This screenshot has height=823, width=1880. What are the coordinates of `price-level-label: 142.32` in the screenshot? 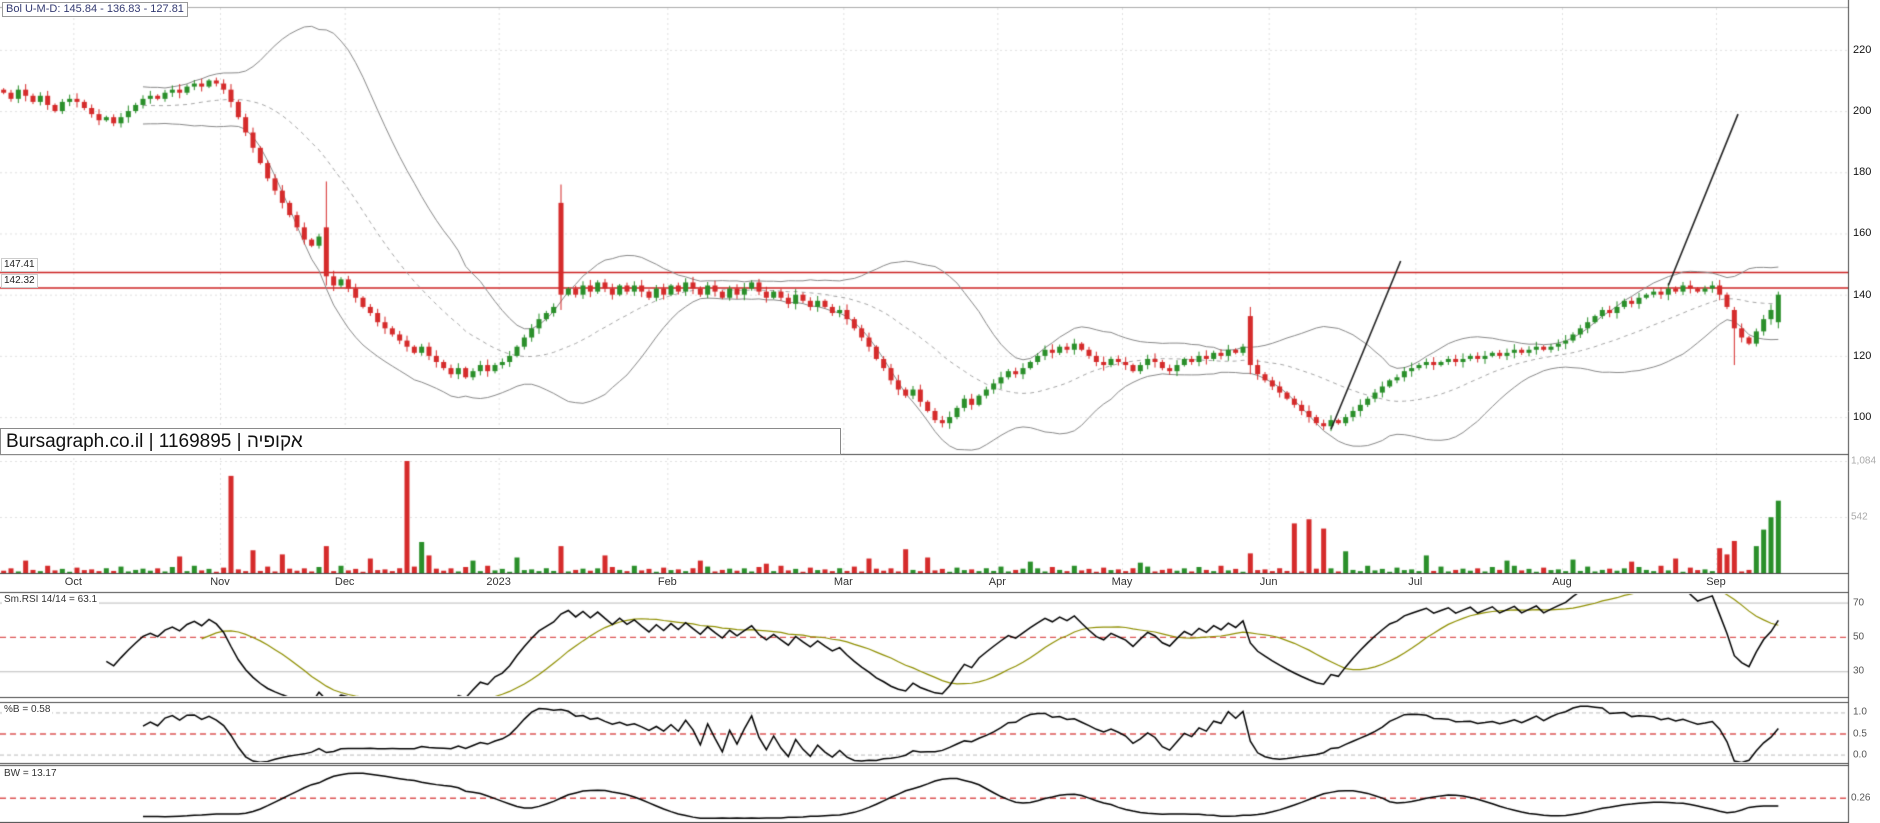 It's located at (19, 280).